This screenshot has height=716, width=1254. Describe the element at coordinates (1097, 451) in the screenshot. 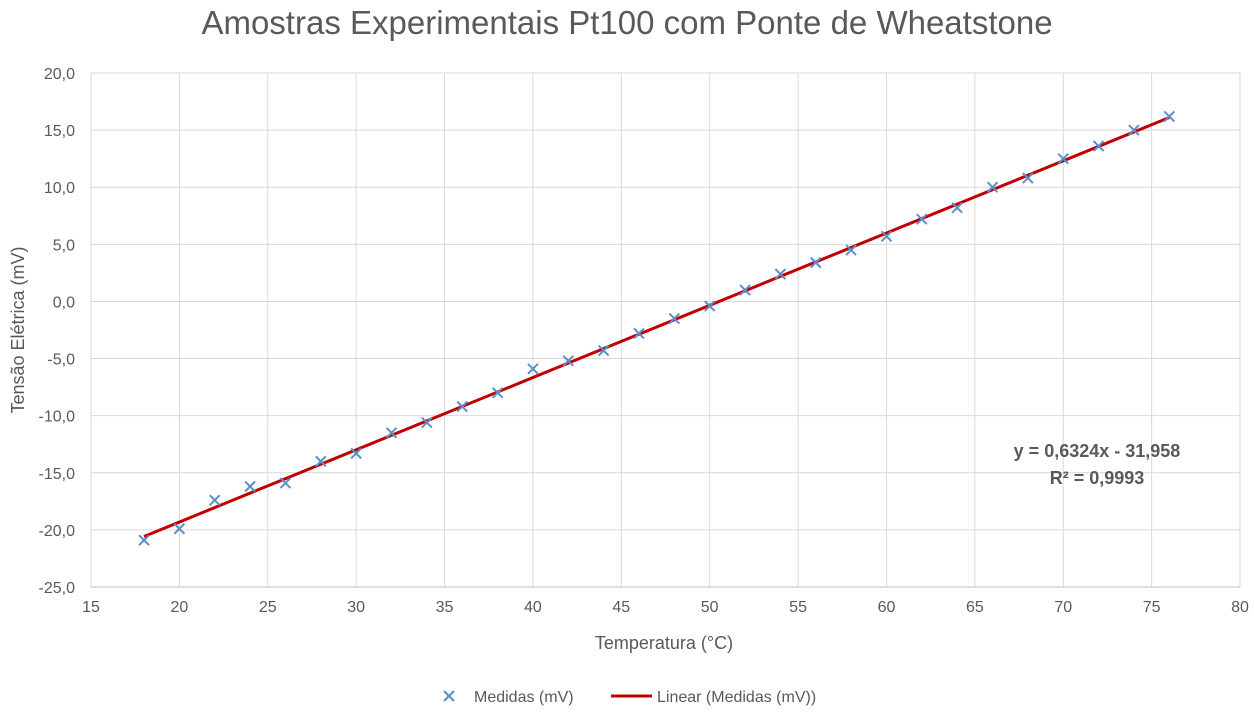

I see `trendline-equation: y = 0,6324x - 31,958` at that location.